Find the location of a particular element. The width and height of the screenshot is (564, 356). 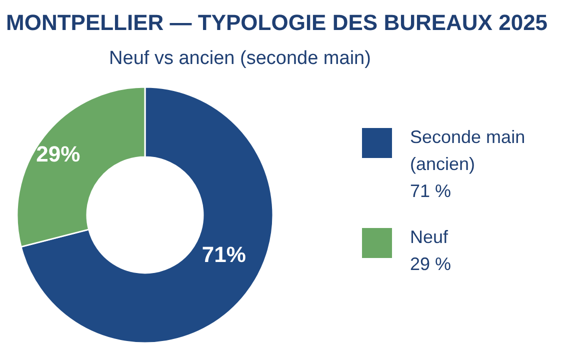

data-label: 71% is located at coordinates (224, 255).